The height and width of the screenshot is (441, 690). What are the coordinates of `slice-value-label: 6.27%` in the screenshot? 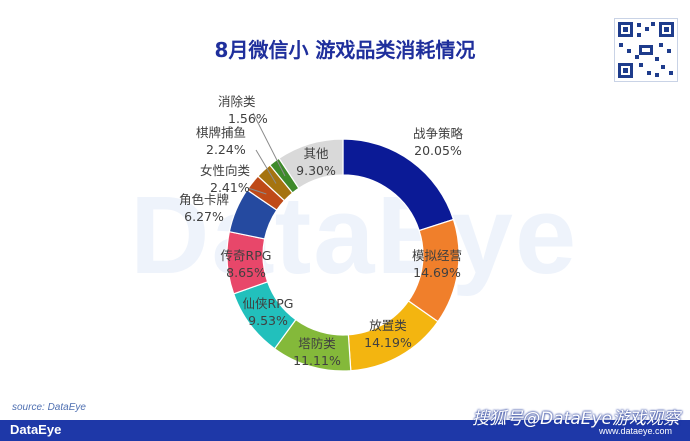 It's located at (204, 216).